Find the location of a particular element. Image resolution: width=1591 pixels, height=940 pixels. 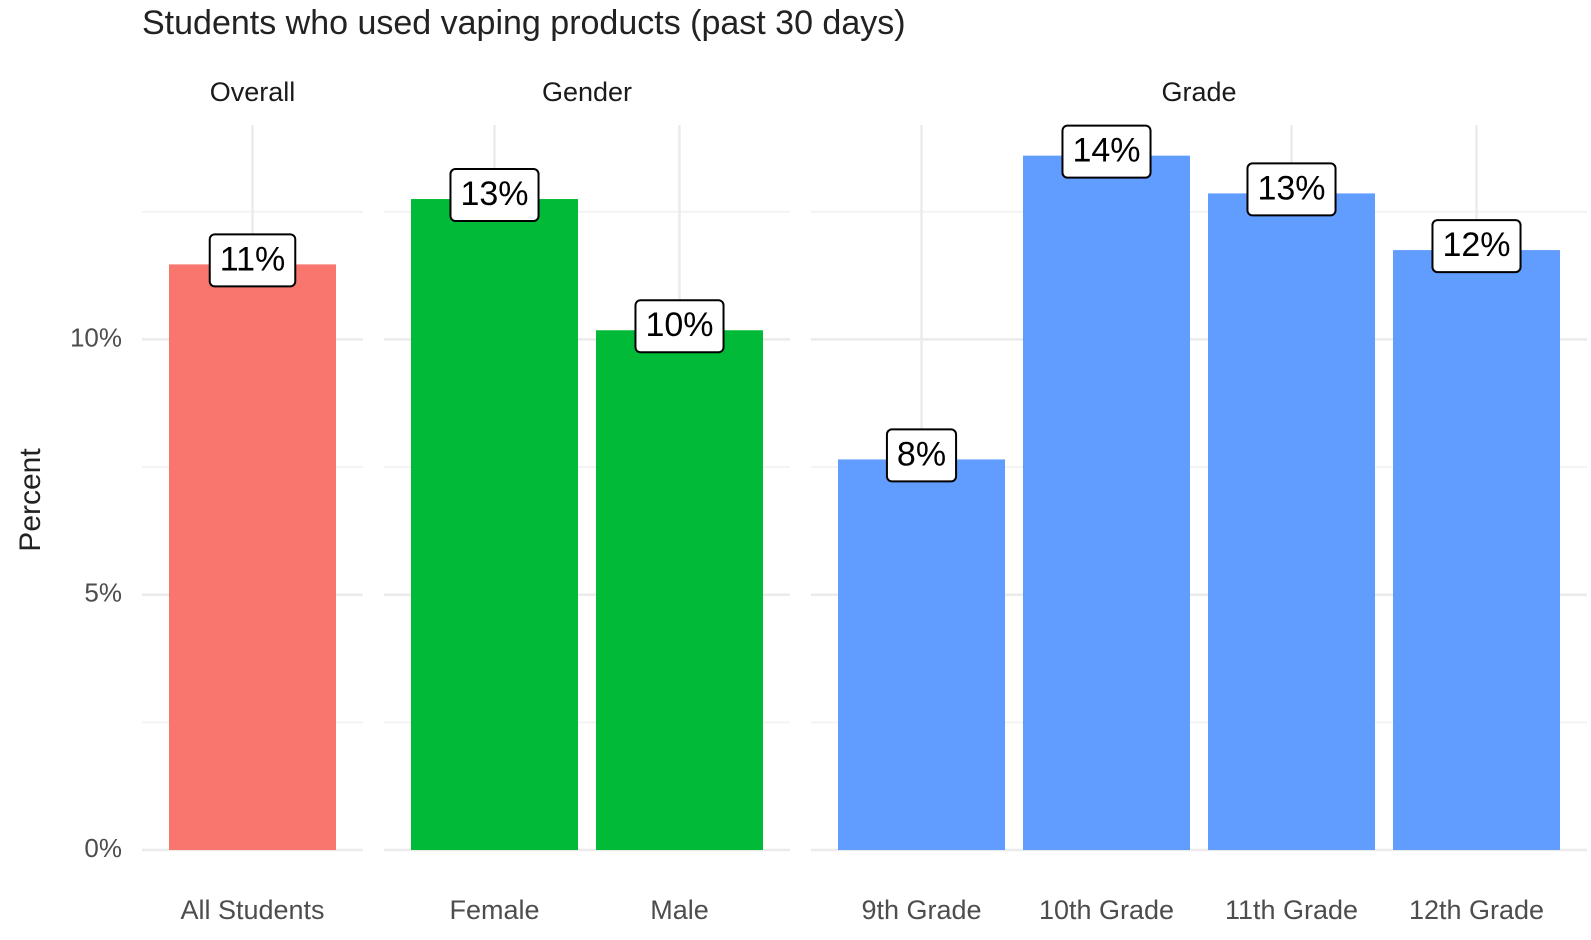

value-label-text: 10% is located at coordinates (679, 325).